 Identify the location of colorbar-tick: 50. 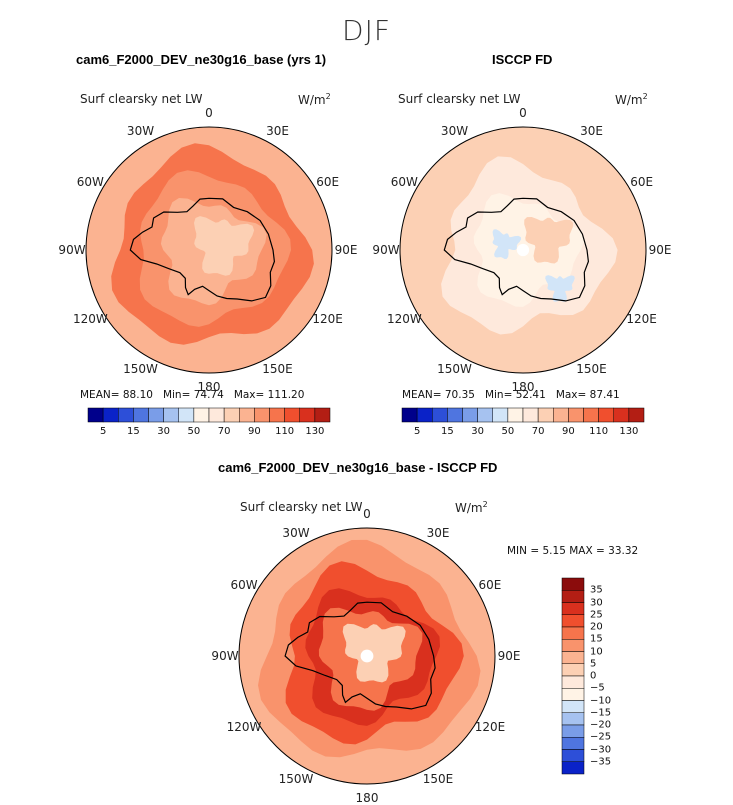
(508, 431).